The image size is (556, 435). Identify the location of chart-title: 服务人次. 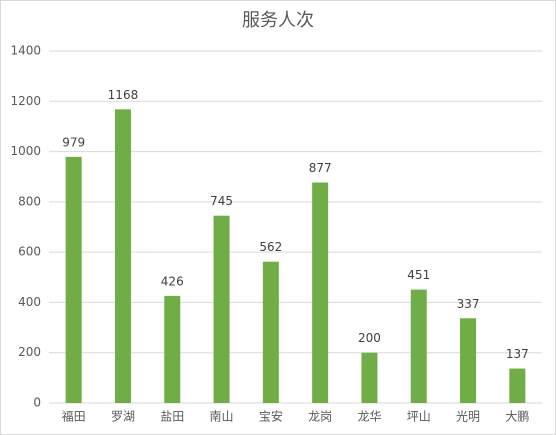
(278, 20).